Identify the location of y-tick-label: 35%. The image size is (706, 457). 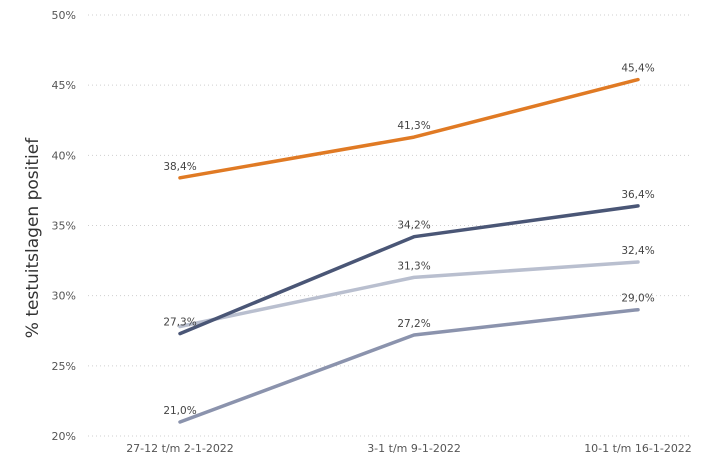
(64, 226).